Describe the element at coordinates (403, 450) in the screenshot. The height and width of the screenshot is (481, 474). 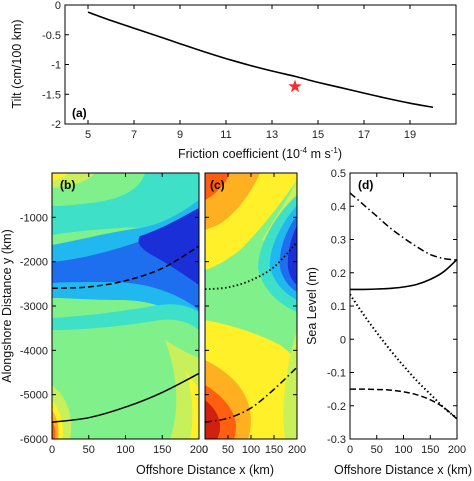
I see `panel-d-xtick-label: 100` at that location.